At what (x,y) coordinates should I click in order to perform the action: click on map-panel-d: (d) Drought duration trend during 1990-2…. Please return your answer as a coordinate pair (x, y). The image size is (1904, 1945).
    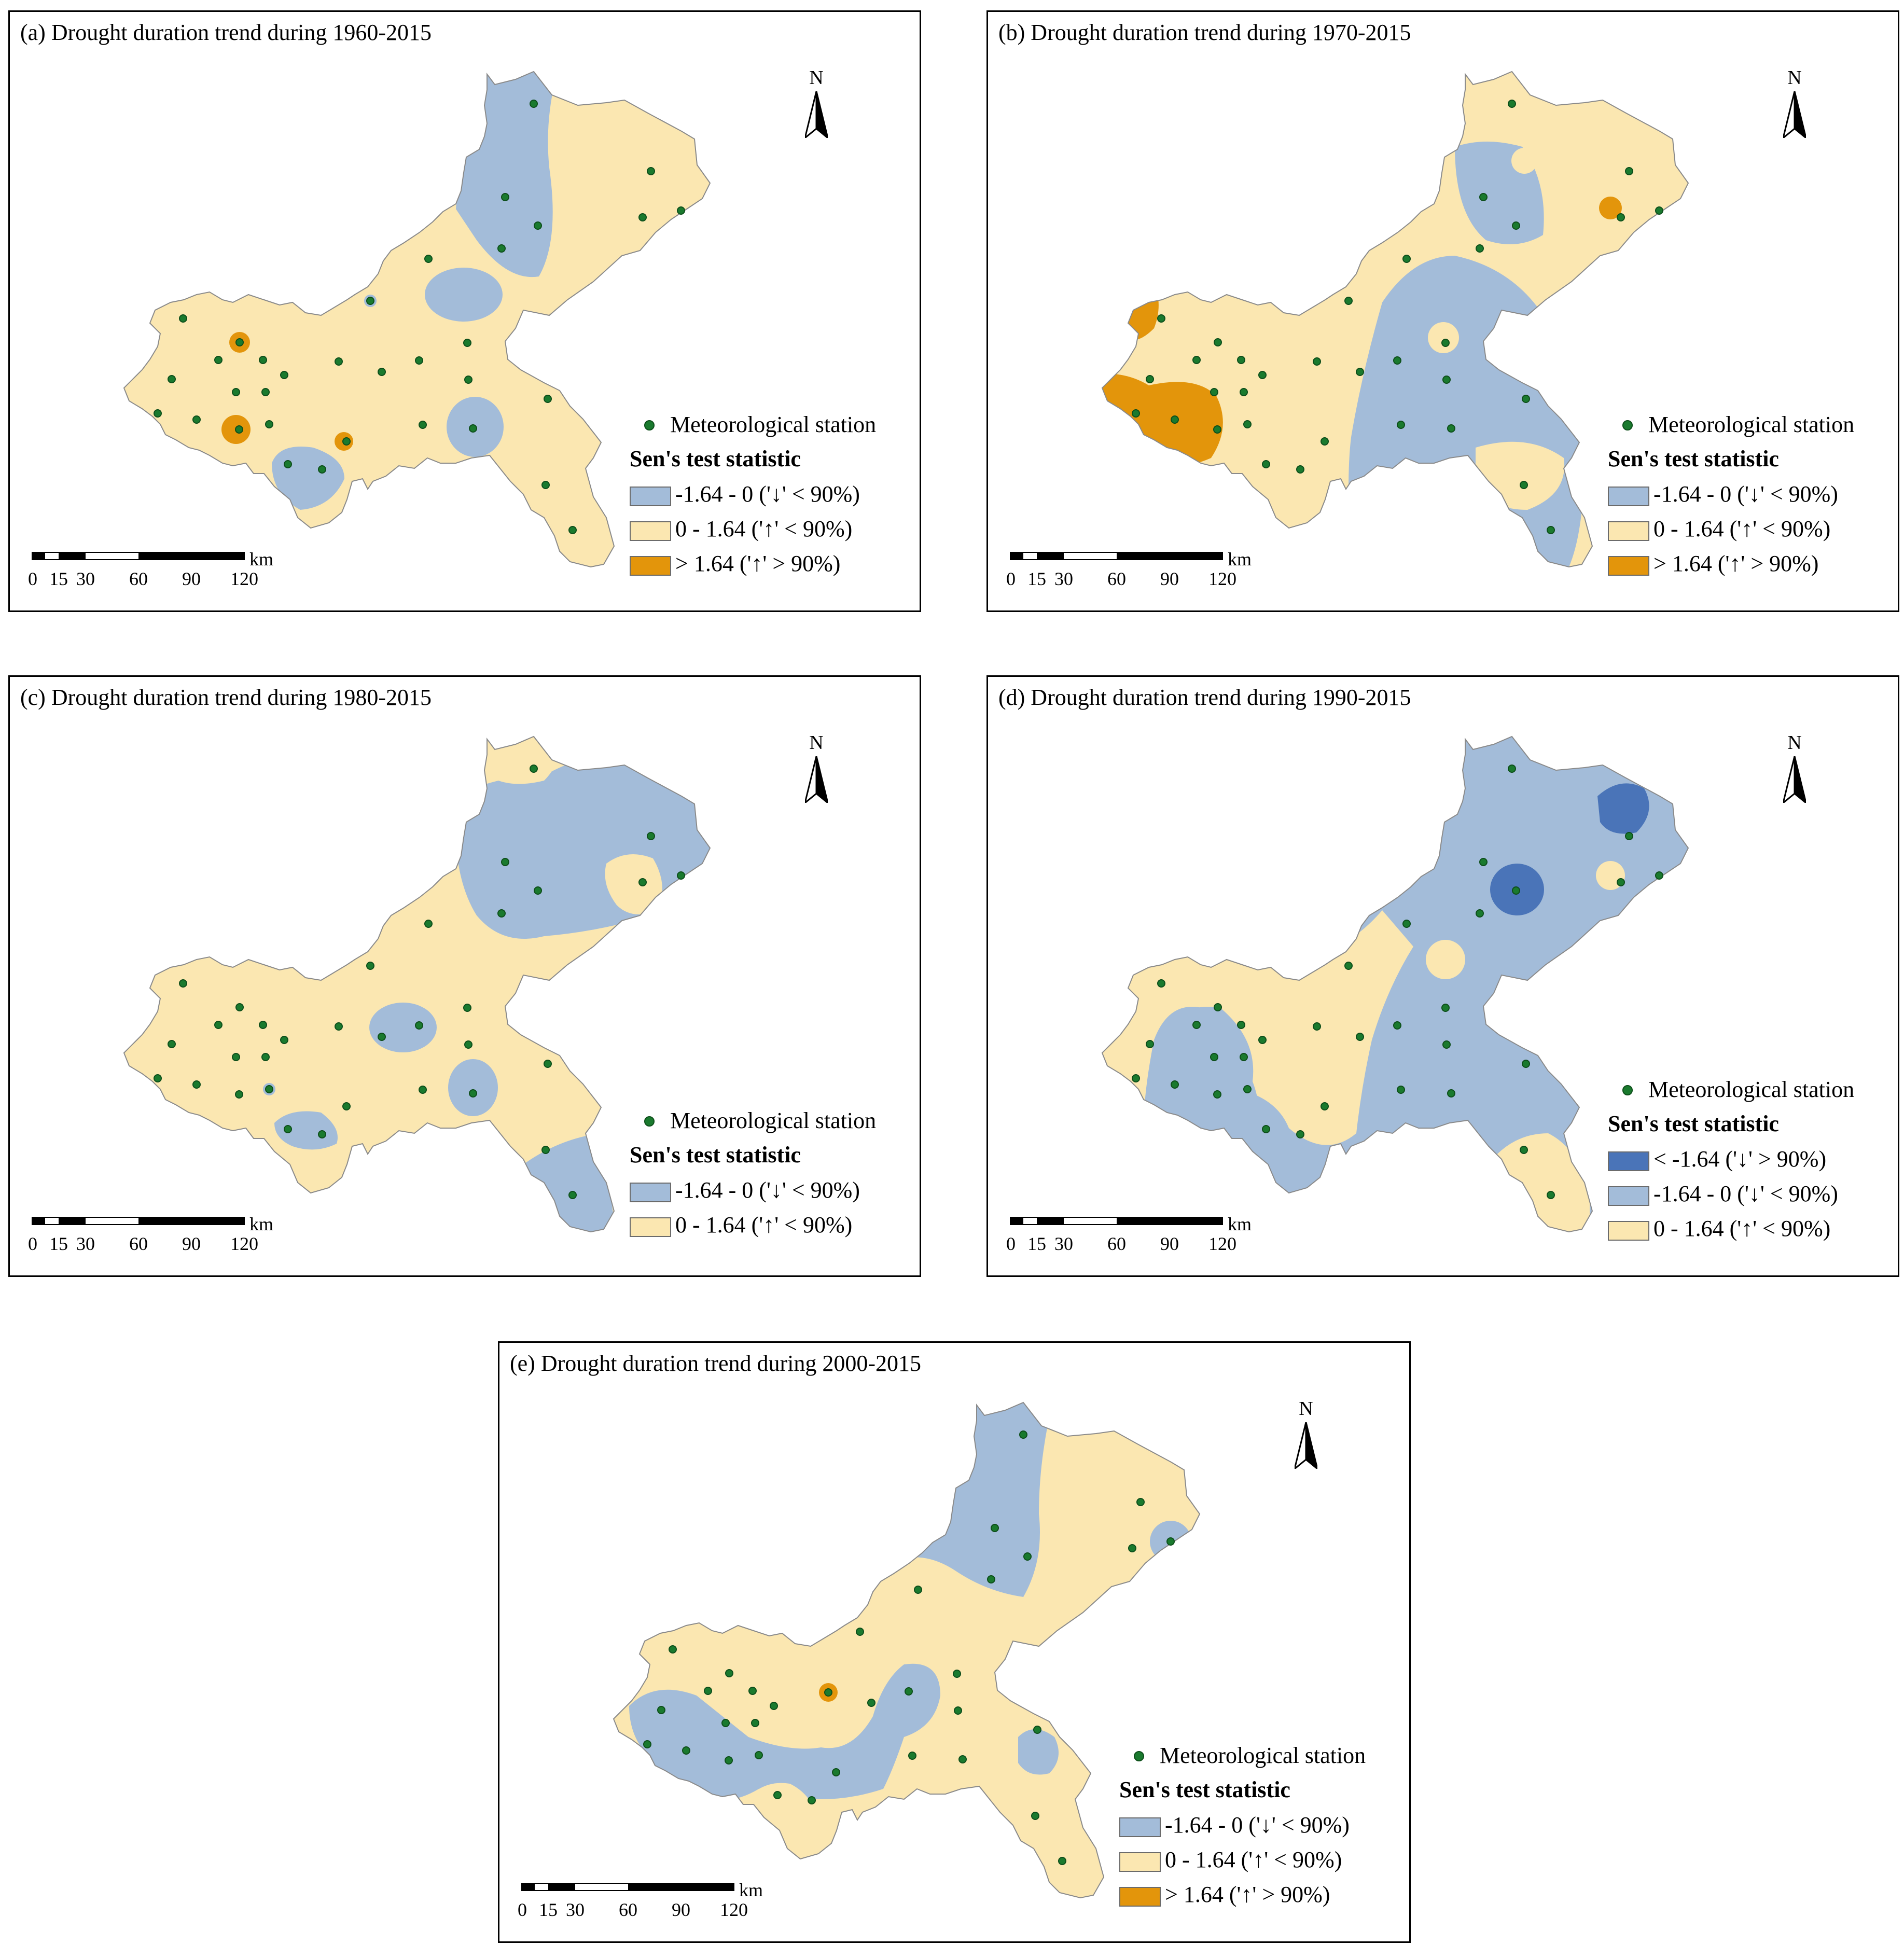
    Looking at the image, I should click on (1443, 976).